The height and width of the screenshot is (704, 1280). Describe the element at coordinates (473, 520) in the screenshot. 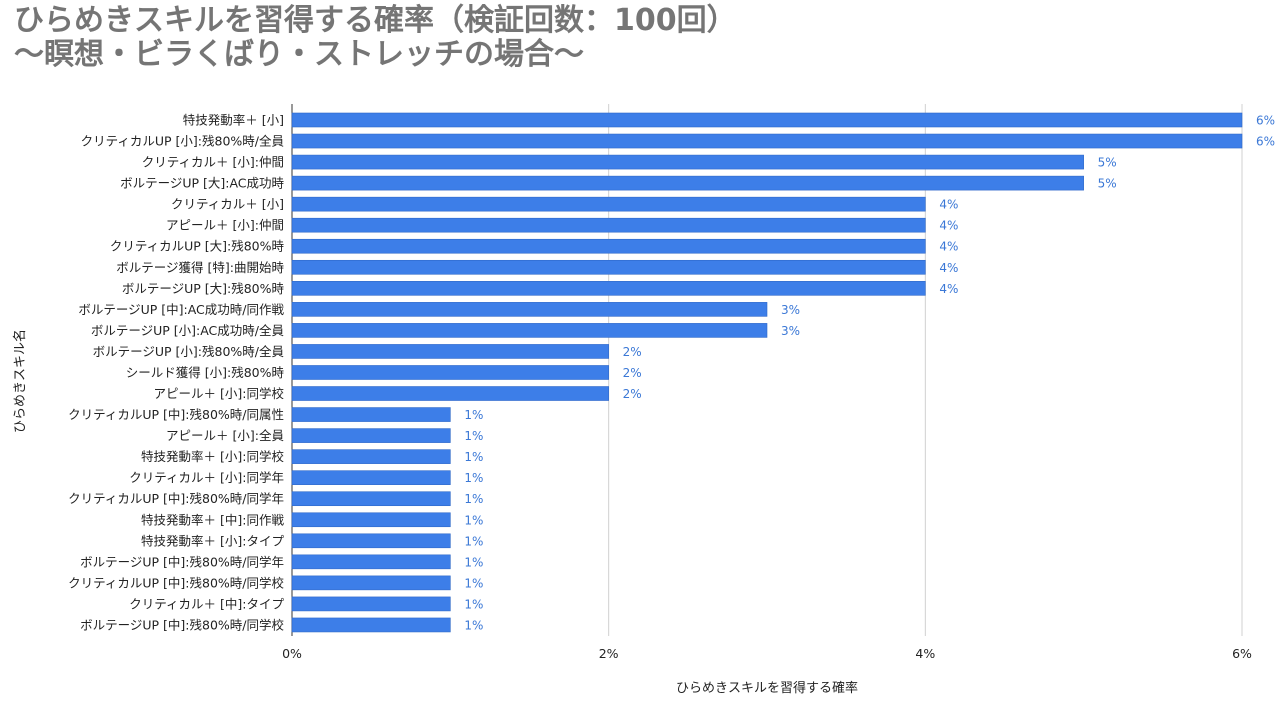

I see `data-label-19: 1%` at that location.